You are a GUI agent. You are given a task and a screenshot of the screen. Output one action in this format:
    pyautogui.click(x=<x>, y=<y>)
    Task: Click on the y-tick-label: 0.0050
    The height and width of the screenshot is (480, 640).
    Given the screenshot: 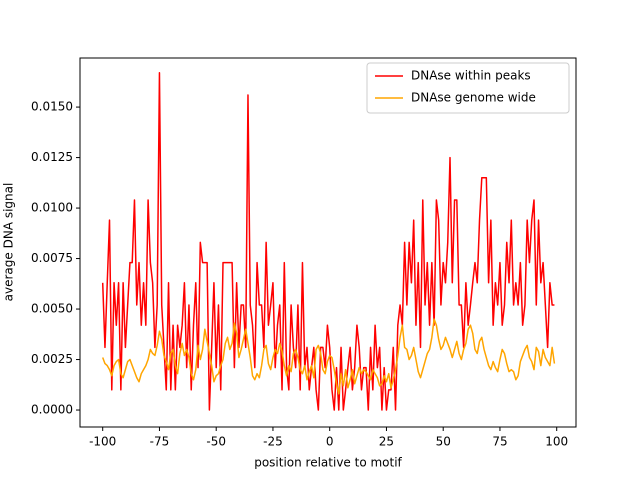 What is the action you would take?
    pyautogui.click(x=52, y=309)
    